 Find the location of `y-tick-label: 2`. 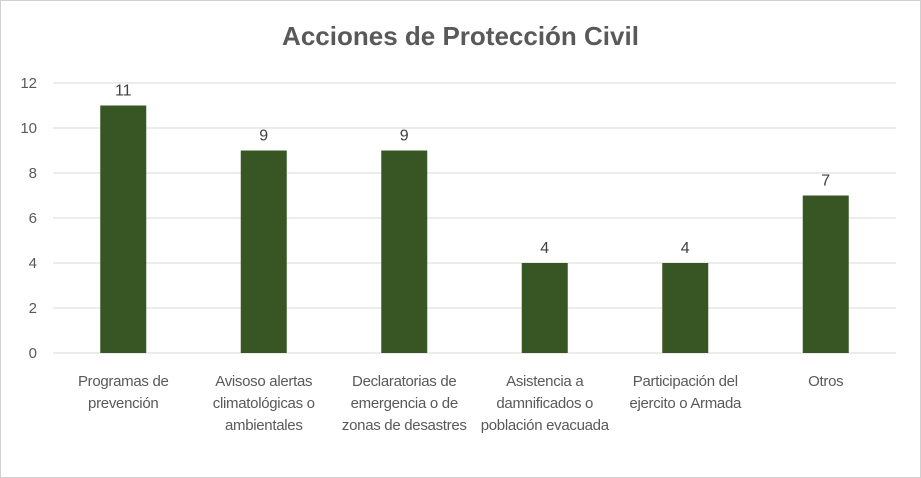

y-tick-label: 2 is located at coordinates (33, 308).